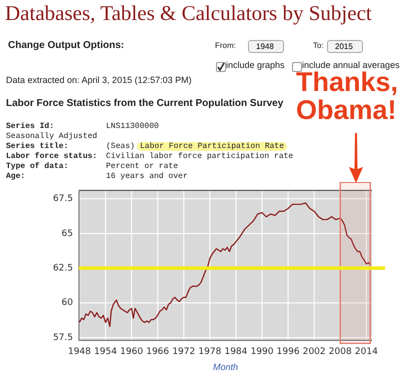 The height and width of the screenshot is (377, 400). I want to click on y-tick-label: 65, so click(67, 233).